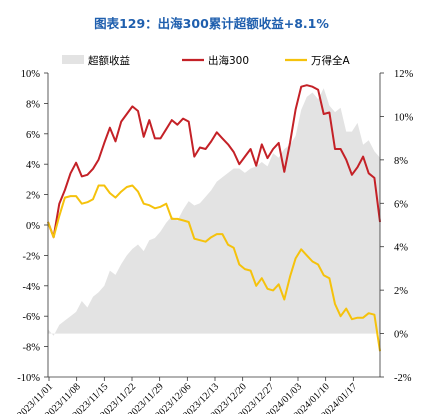 Image resolution: width=423 pixels, height=414 pixels. Describe the element at coordinates (32, 317) in the screenshot. I see `y-left-tick-label: -6%` at that location.